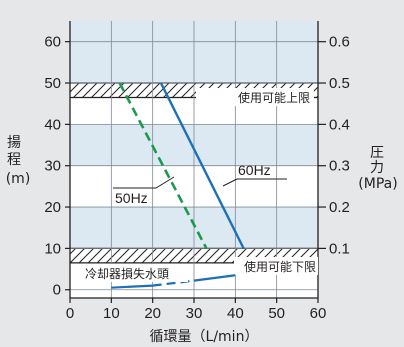 This screenshot has width=404, height=347. I want to click on y-right-tick-label: 0.1, so click(339, 248).